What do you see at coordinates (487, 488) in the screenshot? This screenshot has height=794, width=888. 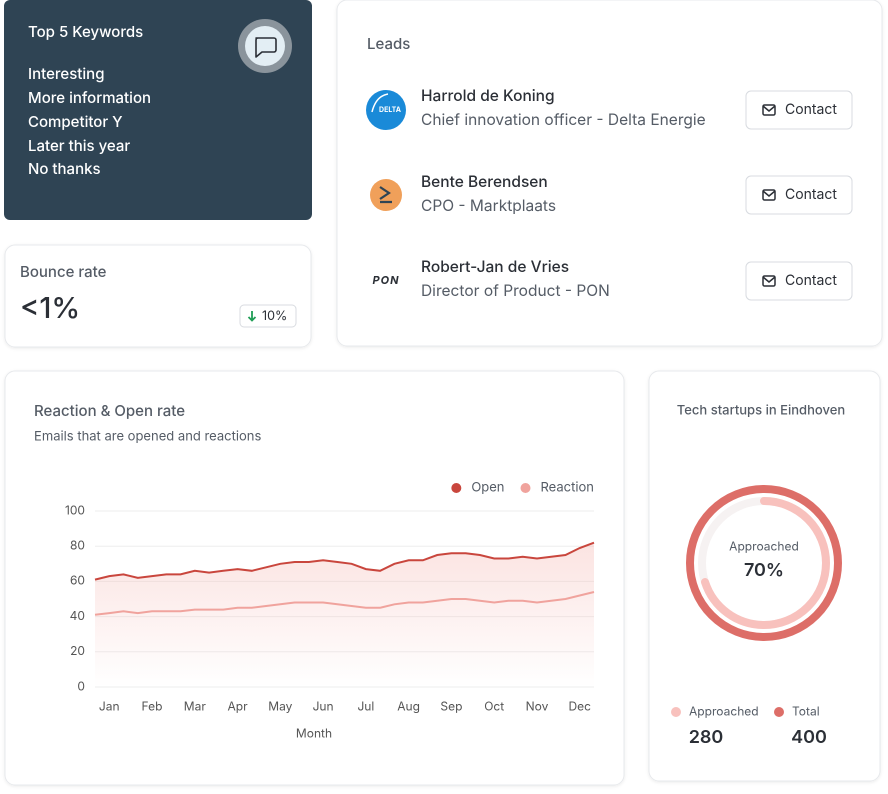 I see `legend-label: Open` at bounding box center [487, 488].